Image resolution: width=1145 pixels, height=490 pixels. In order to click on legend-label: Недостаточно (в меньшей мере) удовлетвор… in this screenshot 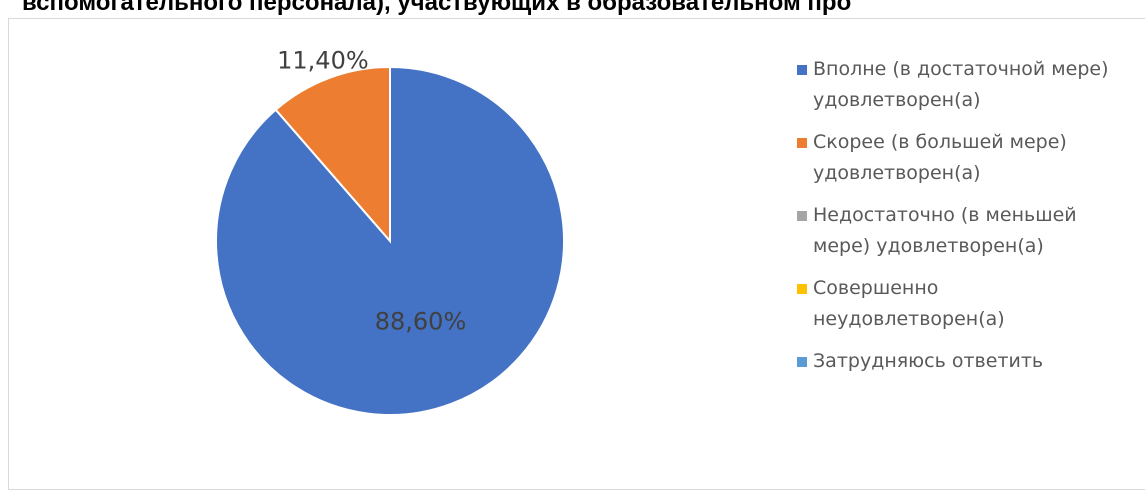, I will do `click(945, 230)`.